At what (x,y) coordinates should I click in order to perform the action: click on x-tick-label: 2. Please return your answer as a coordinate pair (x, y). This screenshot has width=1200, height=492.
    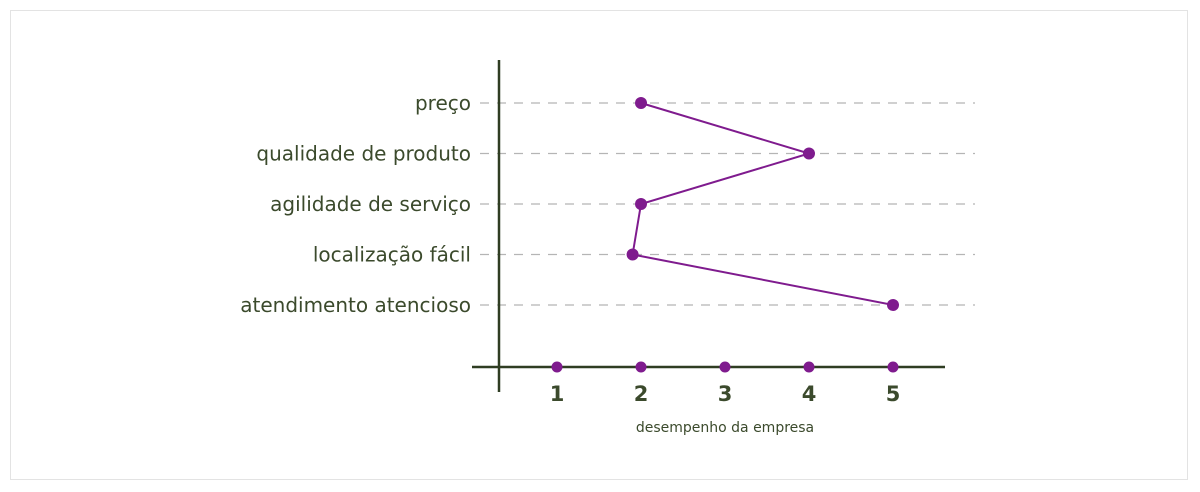
    Looking at the image, I should click on (641, 394).